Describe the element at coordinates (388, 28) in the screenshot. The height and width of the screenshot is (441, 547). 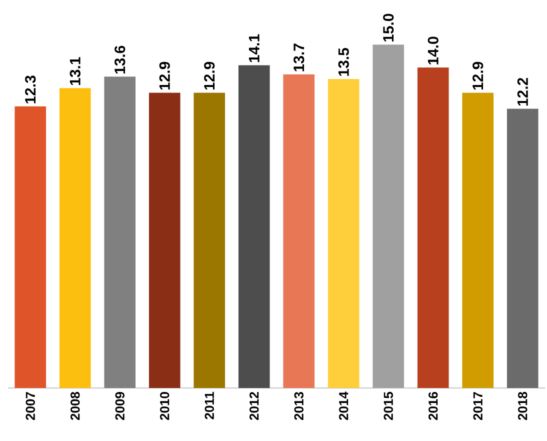
I see `data-label: 15.0` at that location.